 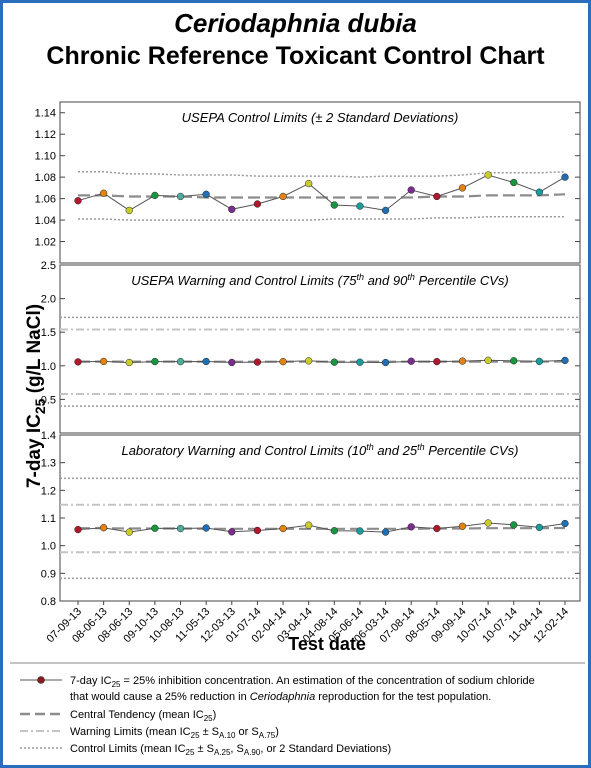 I want to click on y-tick-label: 1.08, so click(x=45, y=178).